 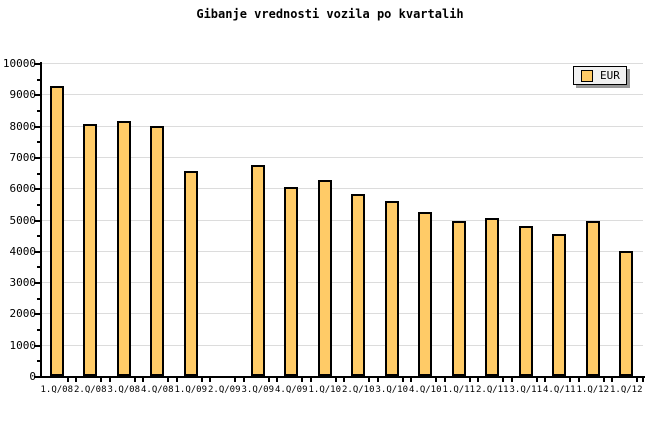 What do you see at coordinates (587, 75) in the screenshot?
I see `legend-color-swatch` at bounding box center [587, 75].